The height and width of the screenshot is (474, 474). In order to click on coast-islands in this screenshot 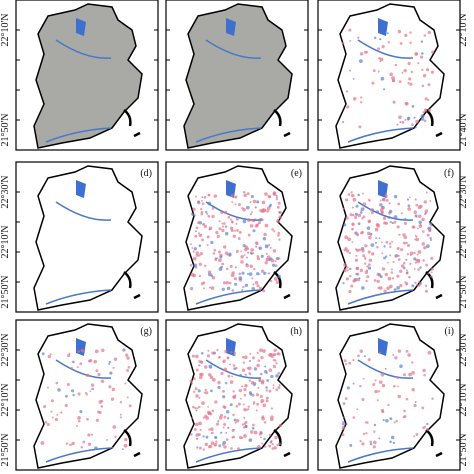, I will do `click(282, 285)`.